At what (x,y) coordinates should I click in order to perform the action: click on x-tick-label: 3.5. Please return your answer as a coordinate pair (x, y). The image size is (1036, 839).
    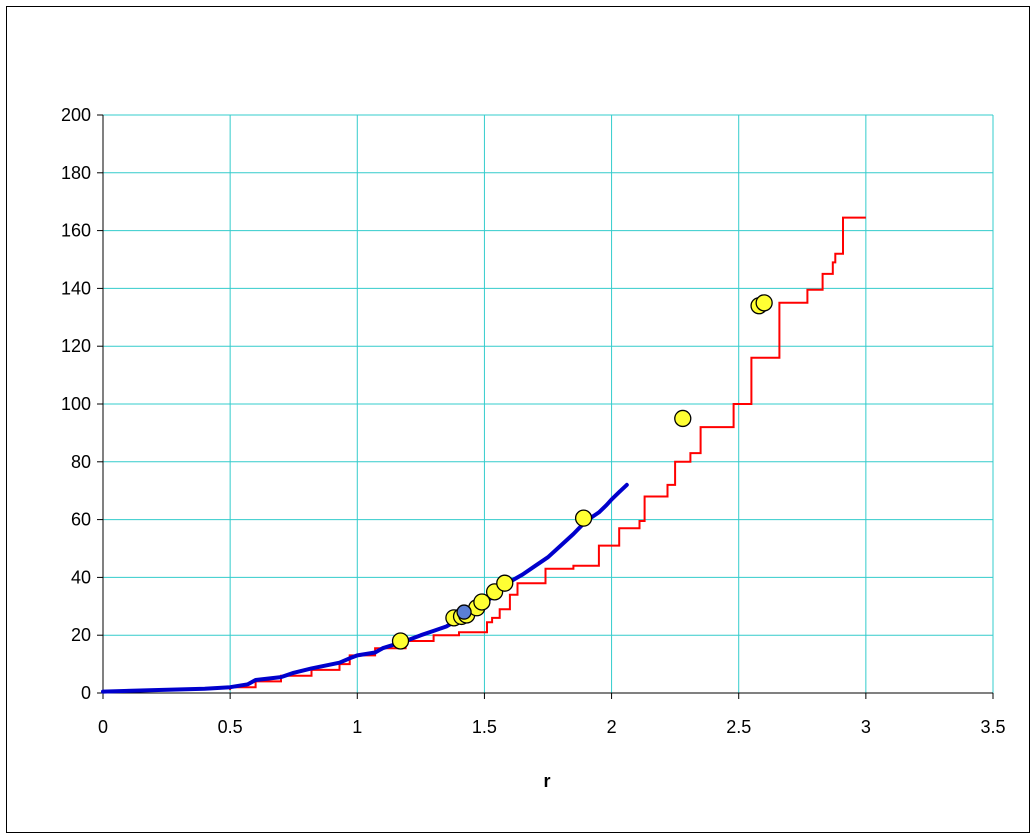
    Looking at the image, I should click on (992, 727).